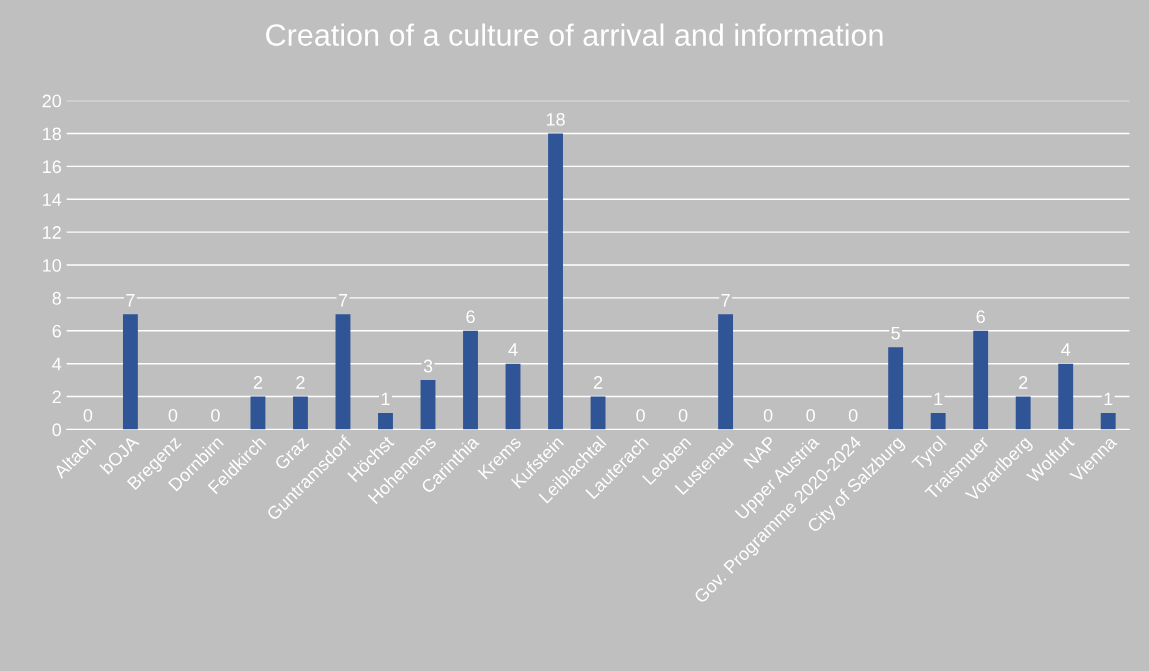 The image size is (1149, 671). I want to click on y-tick-label: 0, so click(57, 430).